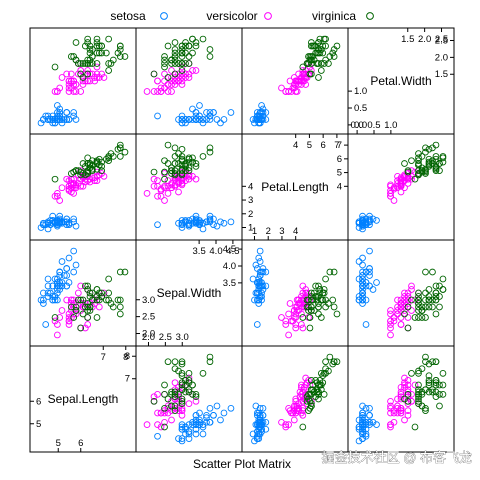 The image size is (480, 480). What do you see at coordinates (295, 293) in the screenshot?
I see `panel-sepal-width-vs-petal-length` at bounding box center [295, 293].